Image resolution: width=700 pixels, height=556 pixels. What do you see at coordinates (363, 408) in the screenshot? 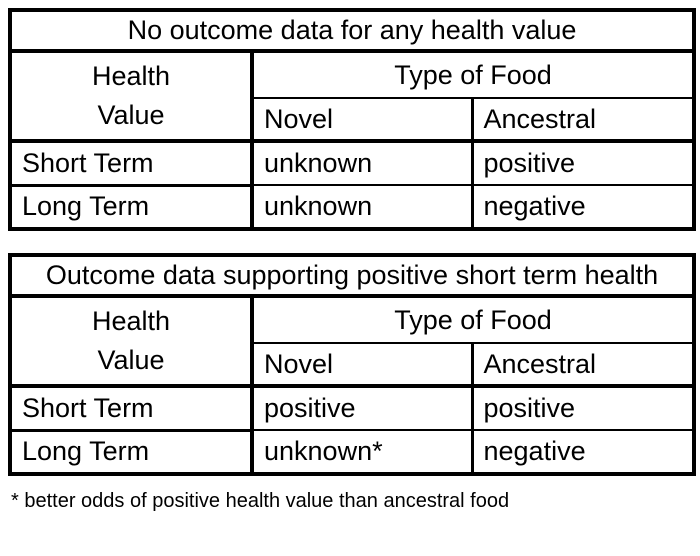
I see `cell-short-term-novel: positive` at bounding box center [363, 408].